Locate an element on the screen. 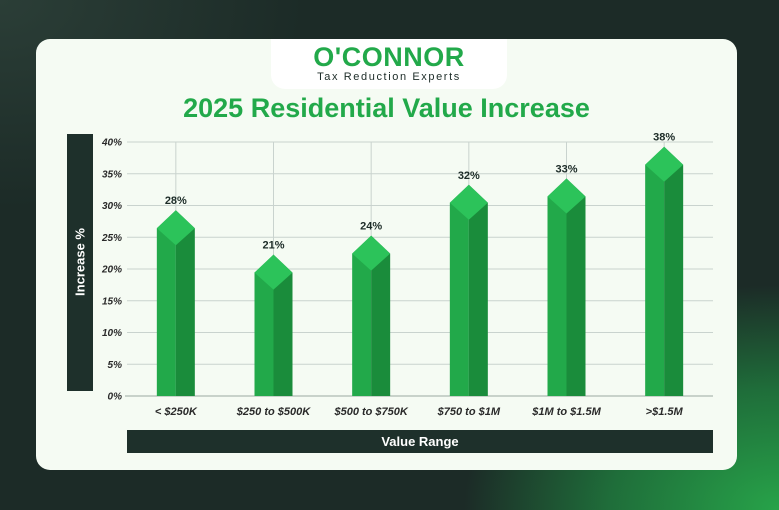 The image size is (779, 510). brand-logo: O'CONNOR is located at coordinates (389, 57).